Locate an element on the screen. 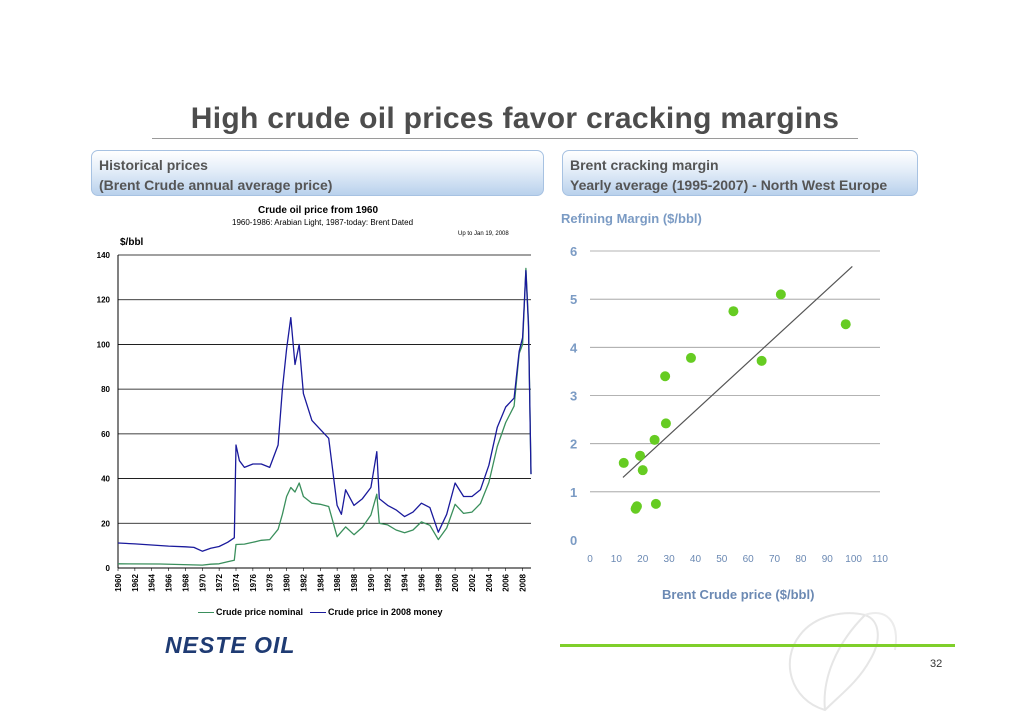  cracking-margin-scatter-chart: 0 1 2 3 4 5 6 0 10 20 30 40 50 60 70 80 90 100 110 is located at coordinates (729, 404).